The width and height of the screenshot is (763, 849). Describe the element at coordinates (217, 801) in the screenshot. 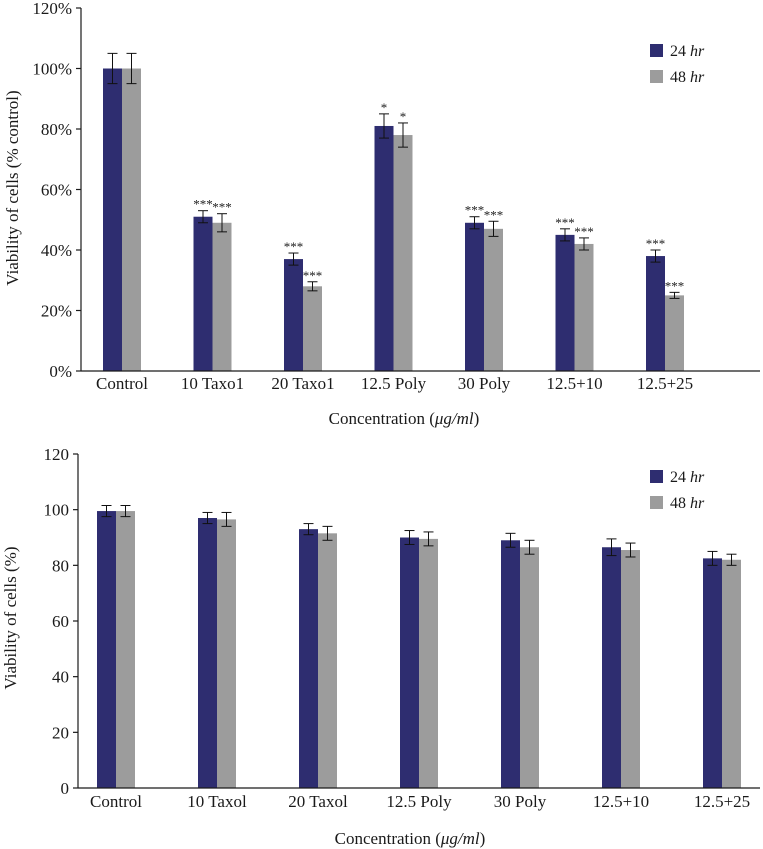

I see `x-tick-label: 10 Taxol` at that location.